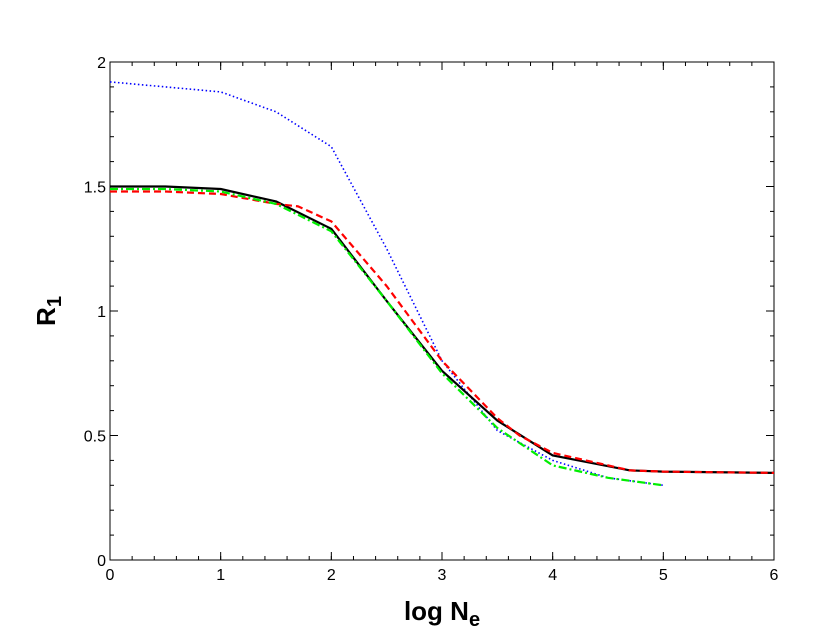 The image size is (830, 643). Describe the element at coordinates (55, 301) in the screenshot. I see `y-axis-label-subscript: 1` at that location.